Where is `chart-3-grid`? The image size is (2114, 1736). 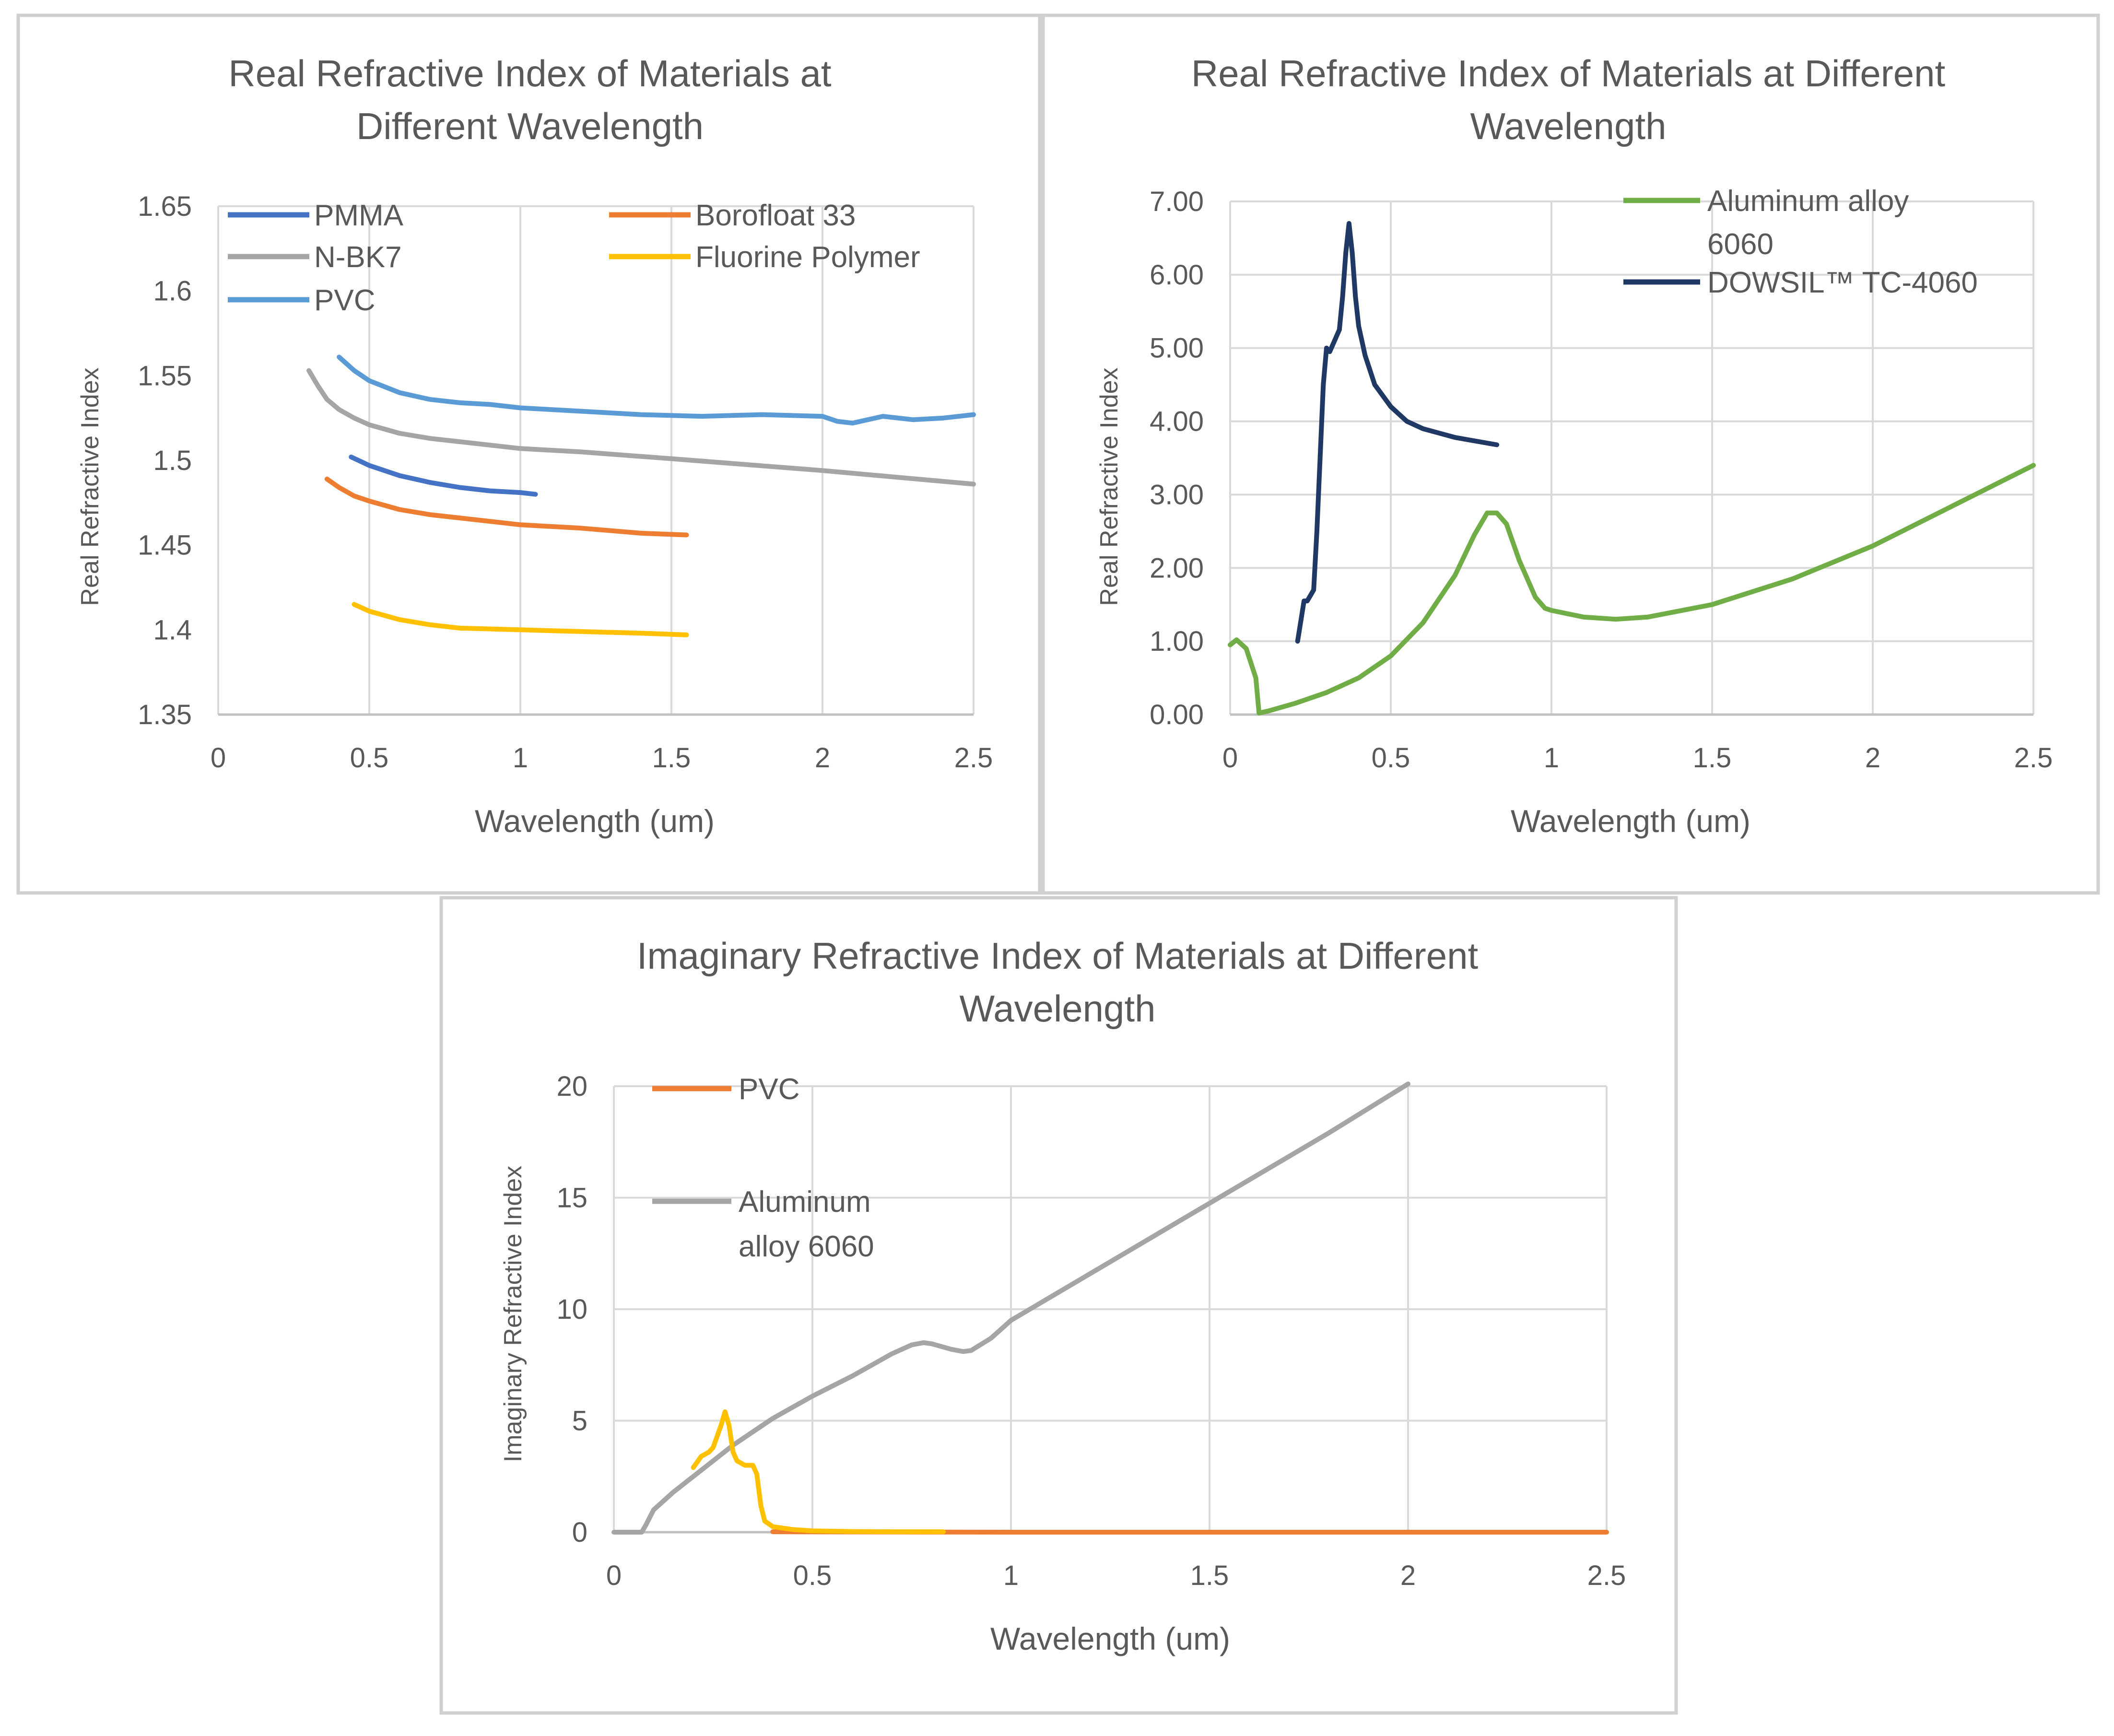 chart-3-grid is located at coordinates (1110, 1309).